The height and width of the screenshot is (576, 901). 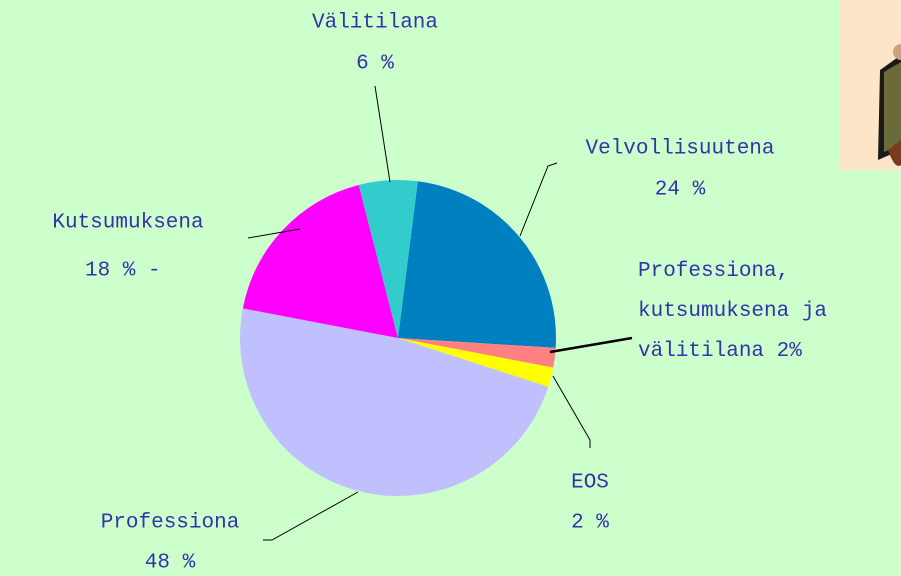 I want to click on value-label: 24 %, so click(x=680, y=190).